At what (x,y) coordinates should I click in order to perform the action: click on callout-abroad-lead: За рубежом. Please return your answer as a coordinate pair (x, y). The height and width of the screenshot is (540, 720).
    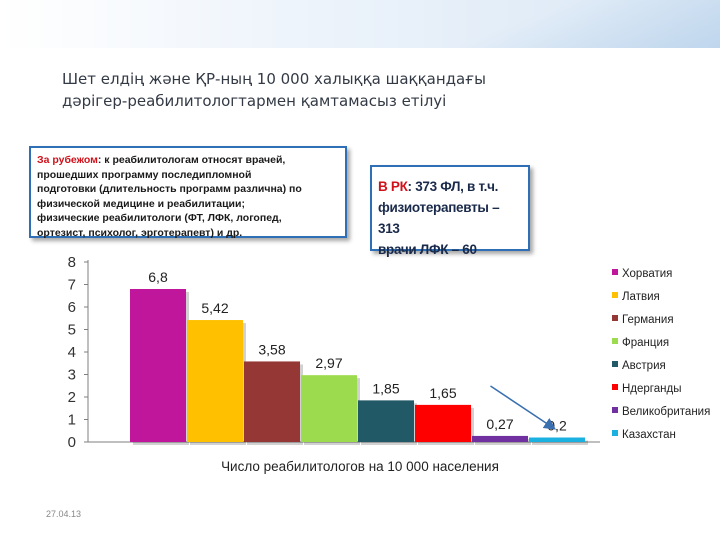
    Looking at the image, I should click on (67, 160).